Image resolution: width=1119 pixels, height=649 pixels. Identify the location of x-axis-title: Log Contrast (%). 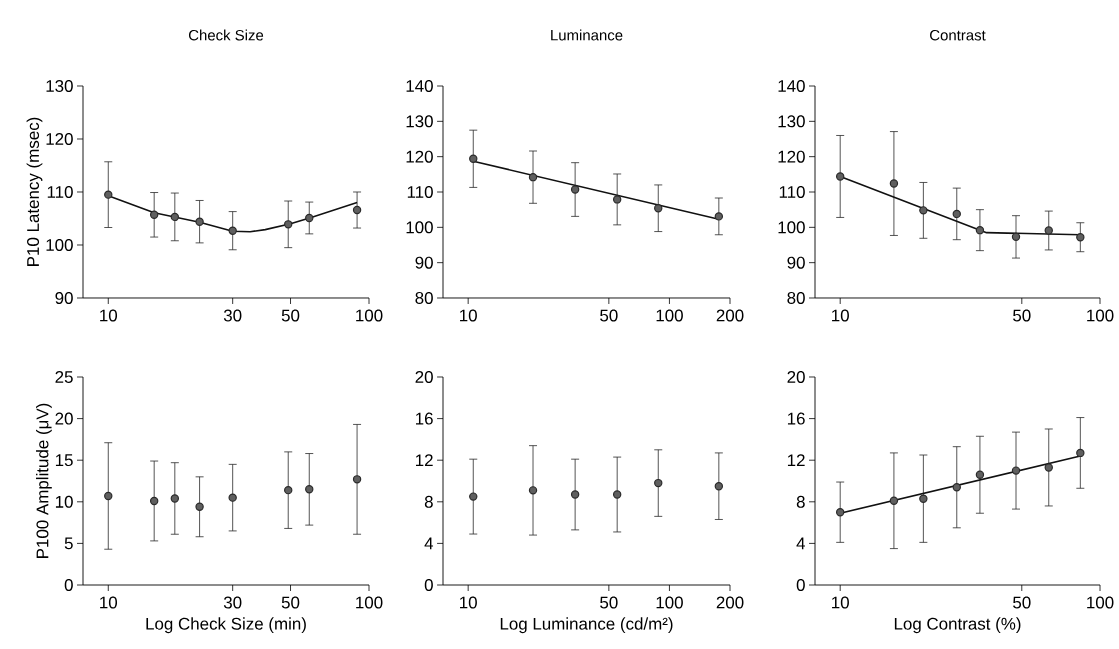
(957, 625).